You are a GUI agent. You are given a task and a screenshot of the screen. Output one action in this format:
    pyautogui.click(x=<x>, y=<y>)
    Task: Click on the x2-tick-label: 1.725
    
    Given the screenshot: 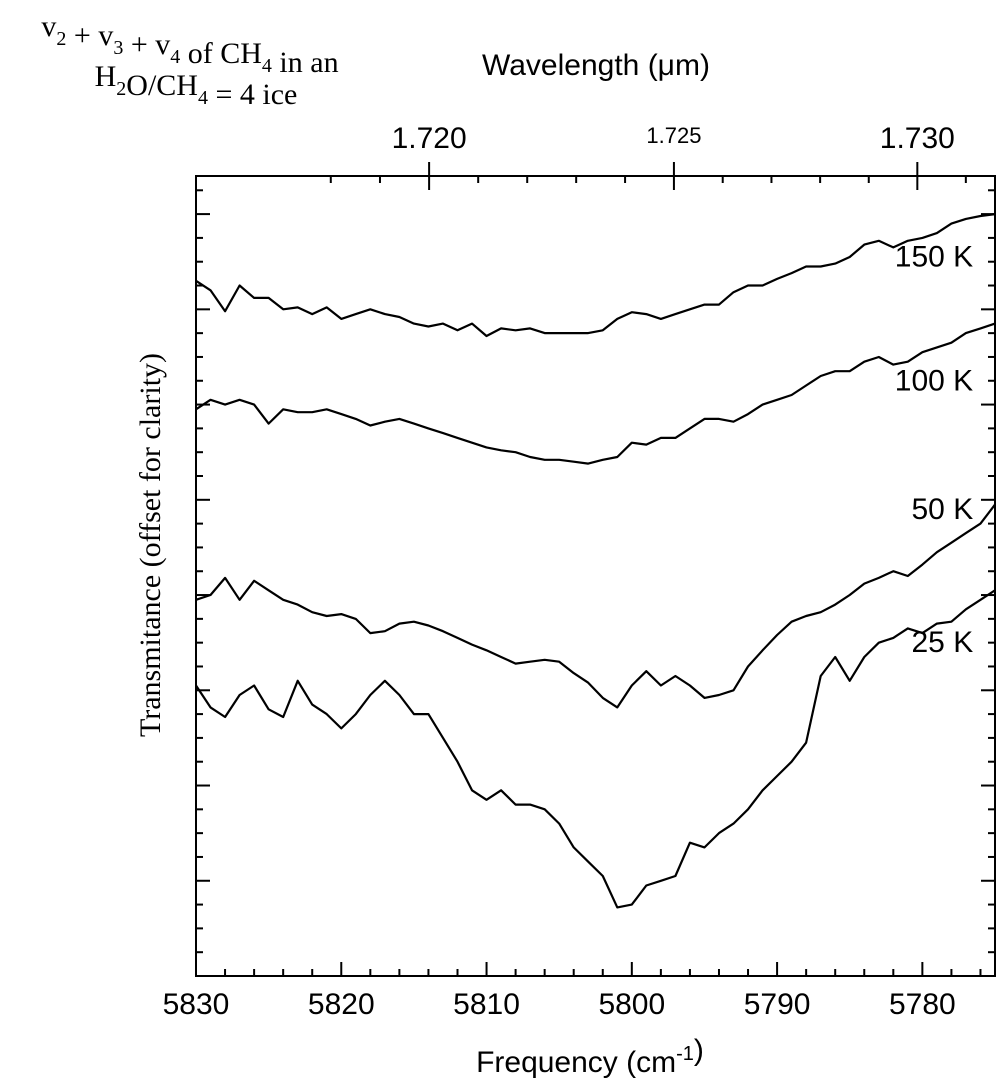 What is the action you would take?
    pyautogui.click(x=673, y=135)
    